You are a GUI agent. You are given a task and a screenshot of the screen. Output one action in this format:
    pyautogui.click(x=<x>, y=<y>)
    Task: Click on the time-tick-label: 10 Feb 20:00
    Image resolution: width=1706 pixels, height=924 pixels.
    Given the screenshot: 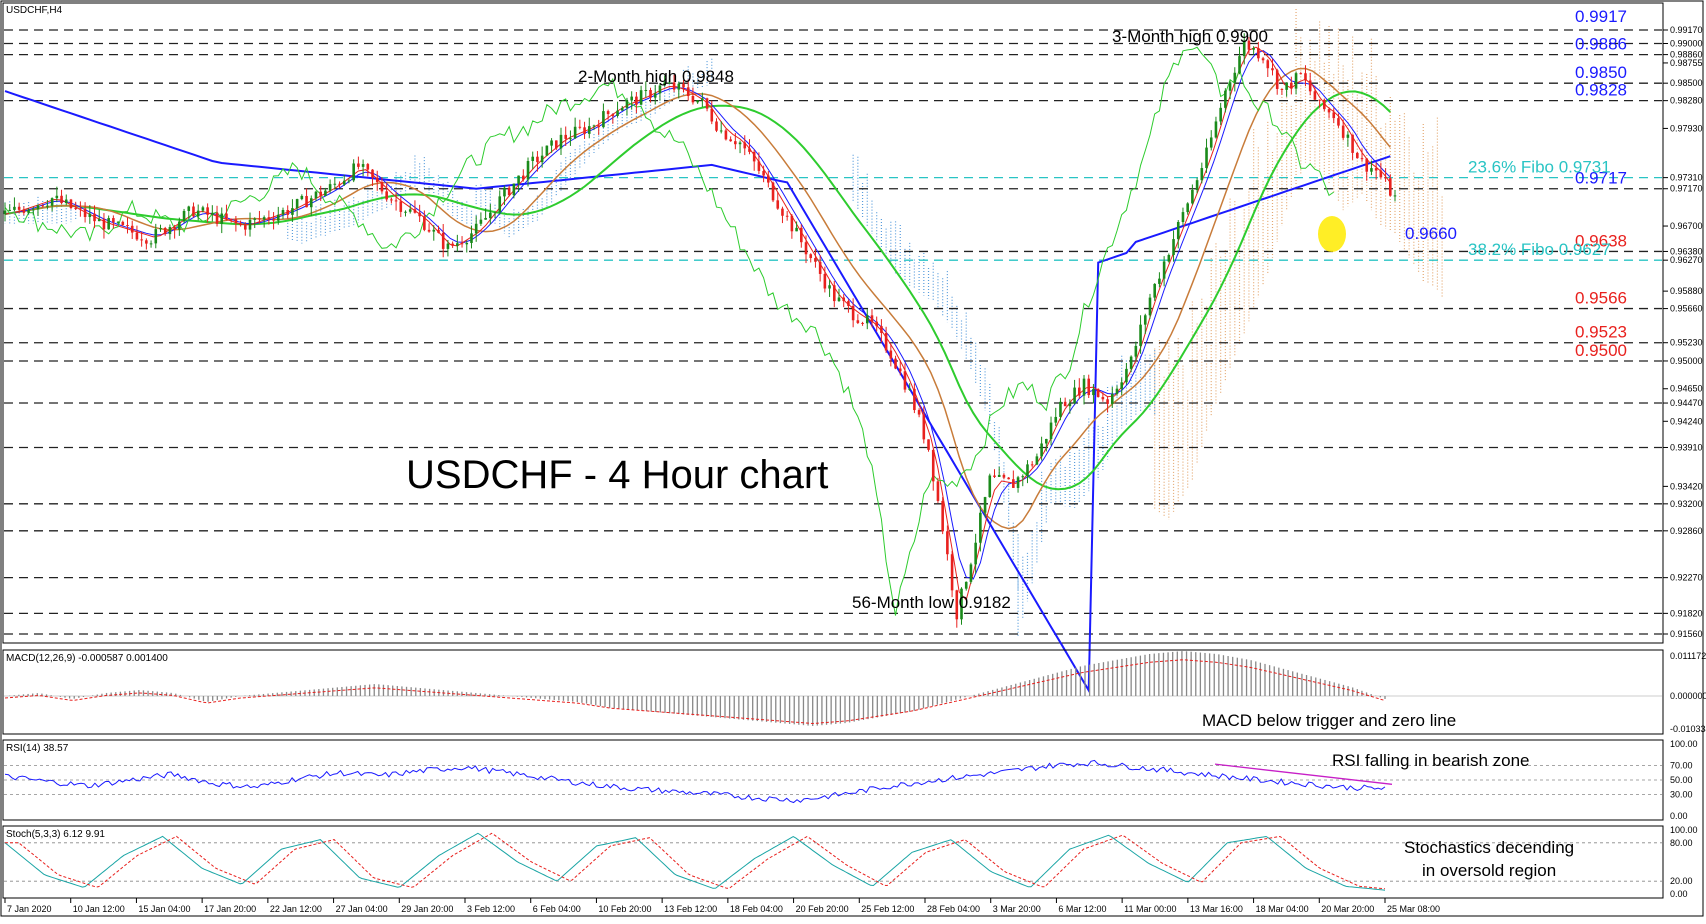 What is the action you would take?
    pyautogui.click(x=624, y=909)
    